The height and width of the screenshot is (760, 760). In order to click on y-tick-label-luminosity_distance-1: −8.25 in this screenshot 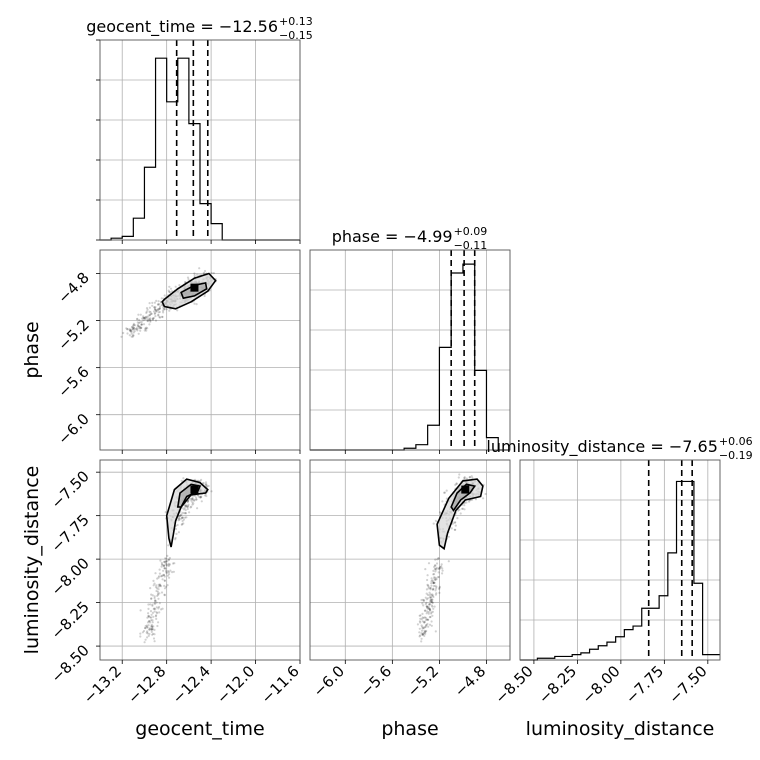, I will do `click(70, 620)`.